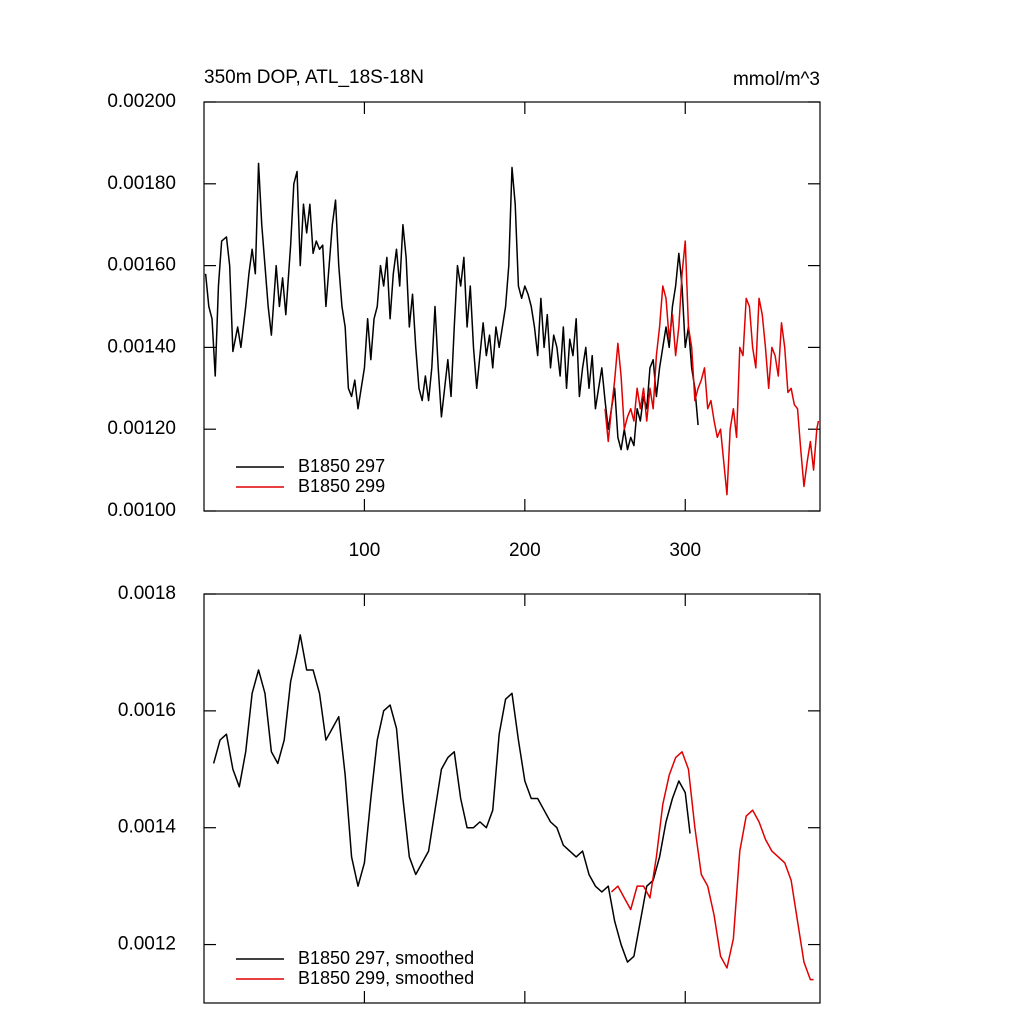 The image size is (1024, 1024). I want to click on y-tick-label: 0.00140, so click(141, 346).